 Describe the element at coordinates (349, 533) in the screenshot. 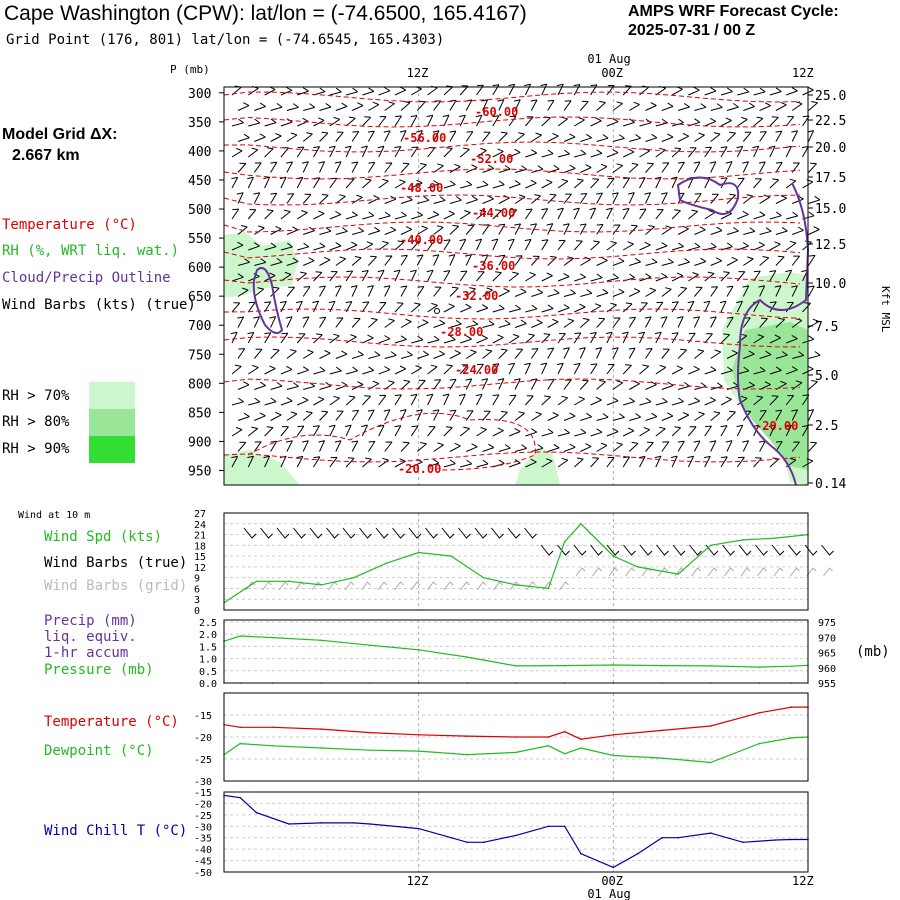

I see `wind10m-true-barb` at that location.